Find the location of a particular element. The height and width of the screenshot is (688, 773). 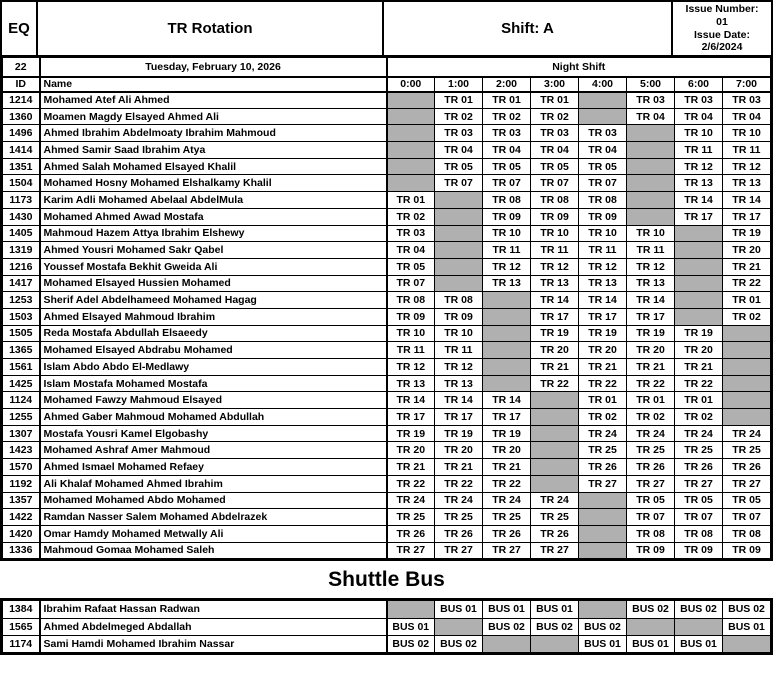

assignment-cell: TR 21 is located at coordinates (410, 467).